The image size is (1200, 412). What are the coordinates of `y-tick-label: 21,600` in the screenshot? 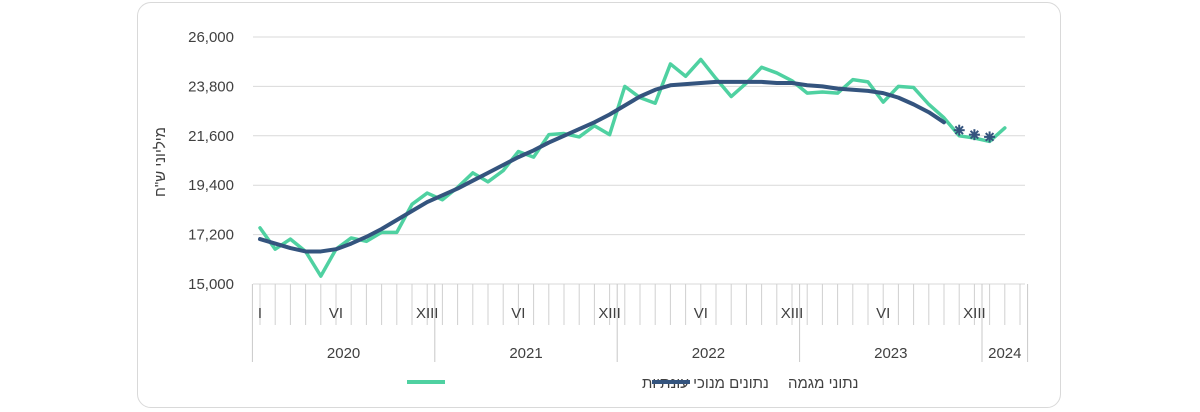 It's located at (211, 136).